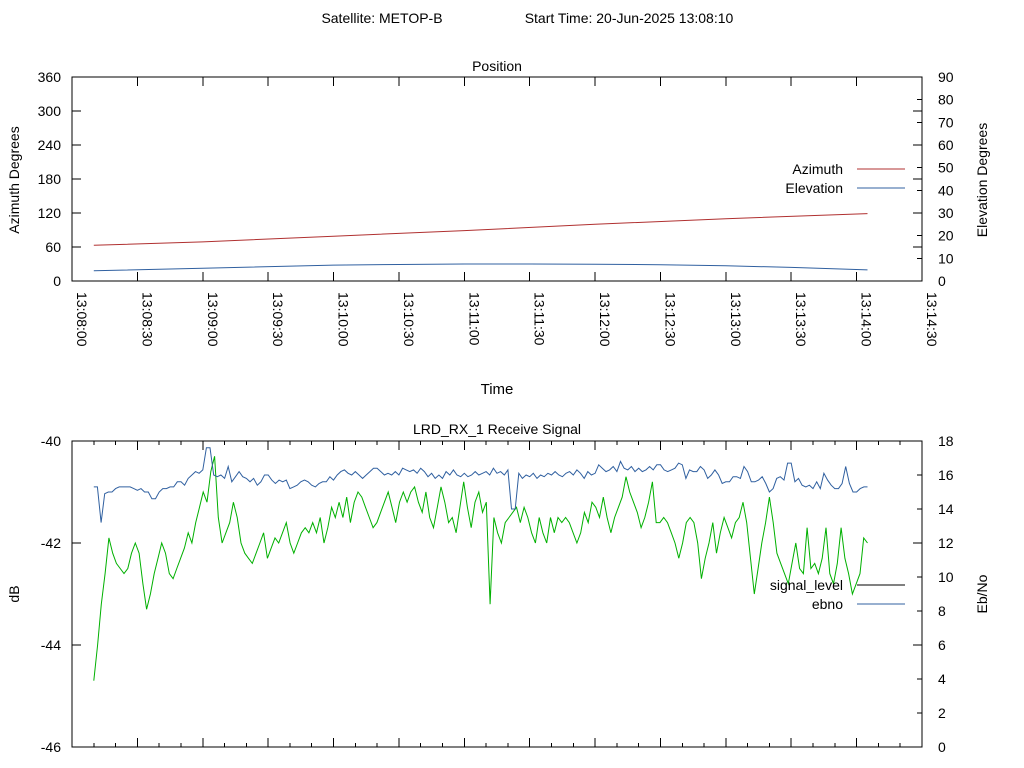 The width and height of the screenshot is (1024, 768). I want to click on y-tick-label: -42, so click(51, 543).